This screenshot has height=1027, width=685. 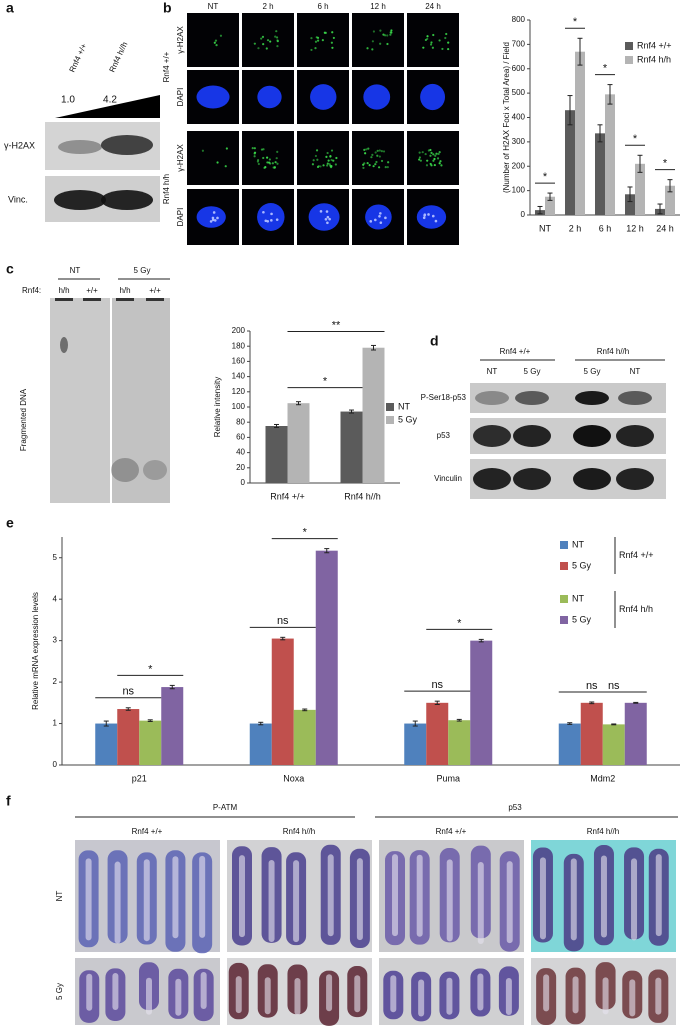 What do you see at coordinates (125, 470) in the screenshot?
I see `gel-smear` at bounding box center [125, 470].